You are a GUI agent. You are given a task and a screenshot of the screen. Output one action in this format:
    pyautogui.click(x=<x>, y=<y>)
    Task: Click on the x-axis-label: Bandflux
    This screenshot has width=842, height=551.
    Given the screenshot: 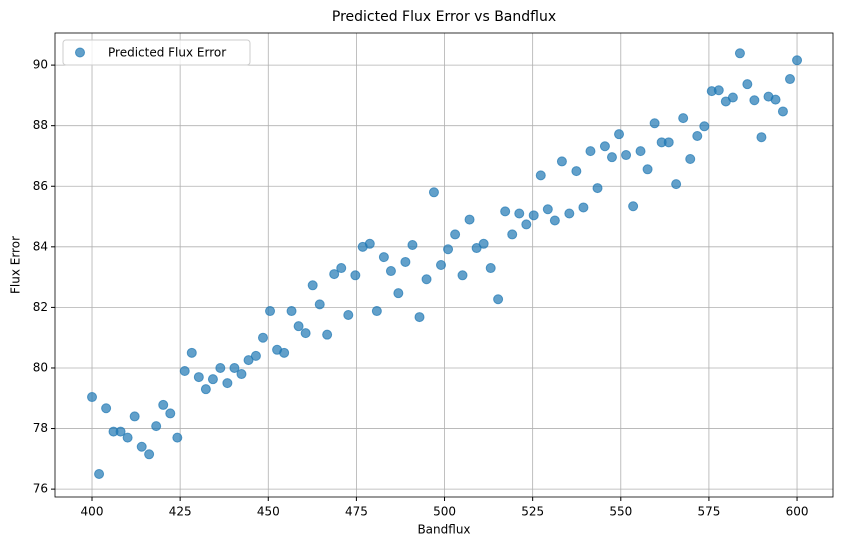 What is the action you would take?
    pyautogui.click(x=443, y=530)
    